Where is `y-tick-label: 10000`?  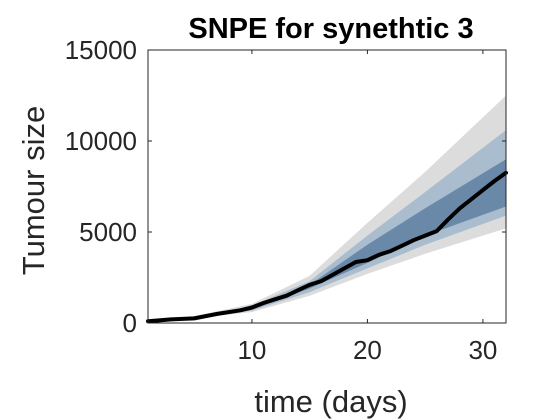 y-tick-label: 10000 is located at coordinates (101, 141).